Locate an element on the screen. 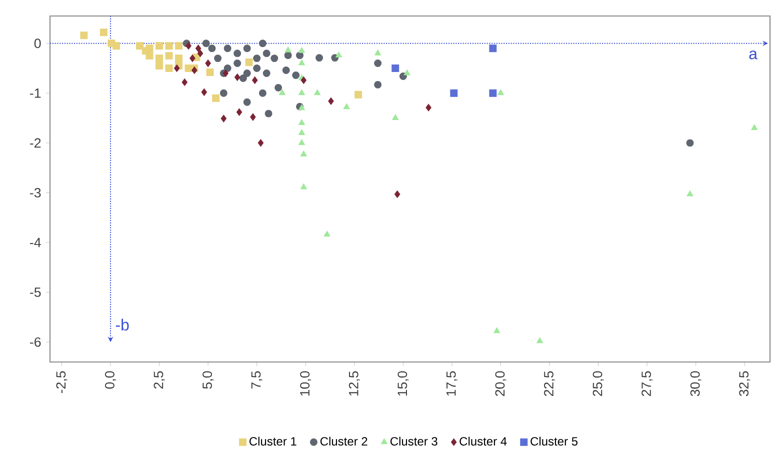 This screenshot has height=466, width=771. y-tick-label: -5 is located at coordinates (35, 292).